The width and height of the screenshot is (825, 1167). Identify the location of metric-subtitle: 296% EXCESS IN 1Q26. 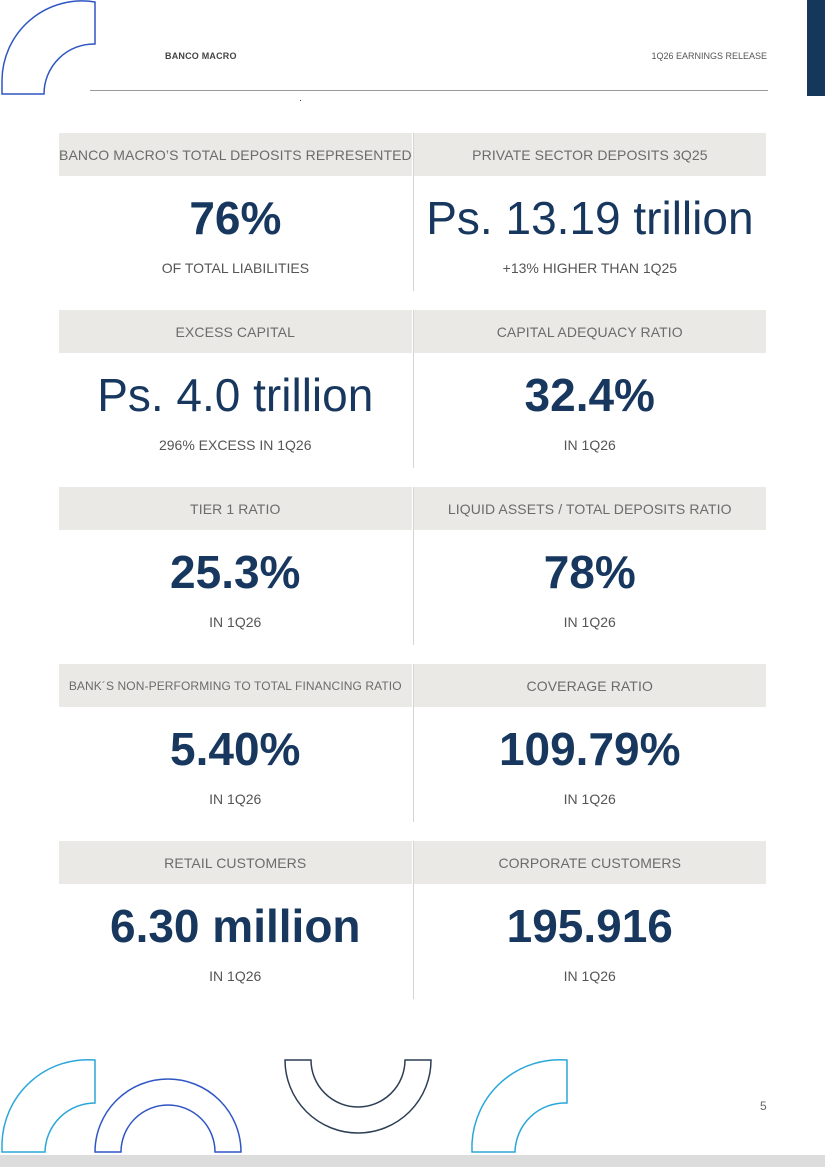
(235, 445).